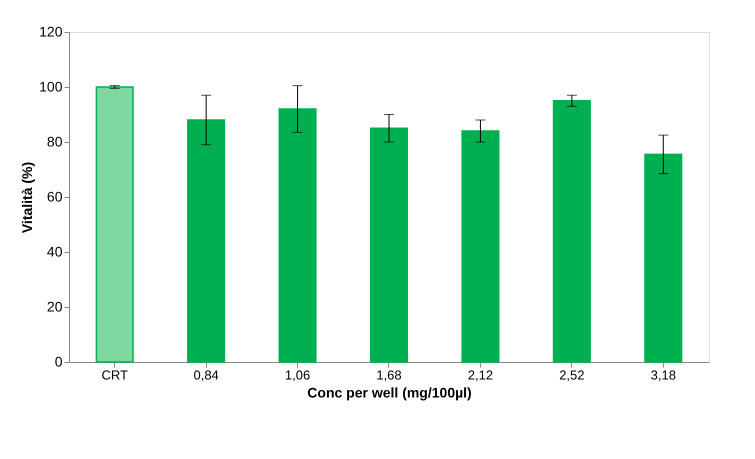  I want to click on x-tick-label: 1,68, so click(389, 375).